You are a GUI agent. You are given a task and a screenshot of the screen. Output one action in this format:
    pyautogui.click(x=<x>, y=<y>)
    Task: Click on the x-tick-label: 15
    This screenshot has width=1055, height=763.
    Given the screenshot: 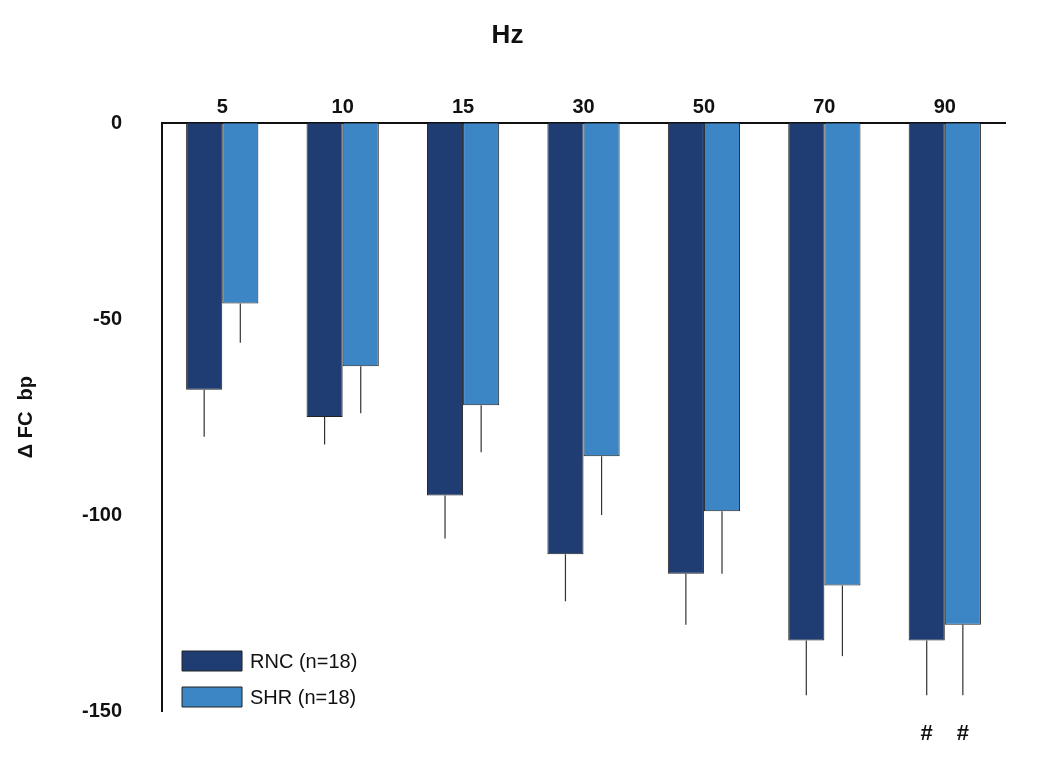 What is the action you would take?
    pyautogui.click(x=463, y=105)
    